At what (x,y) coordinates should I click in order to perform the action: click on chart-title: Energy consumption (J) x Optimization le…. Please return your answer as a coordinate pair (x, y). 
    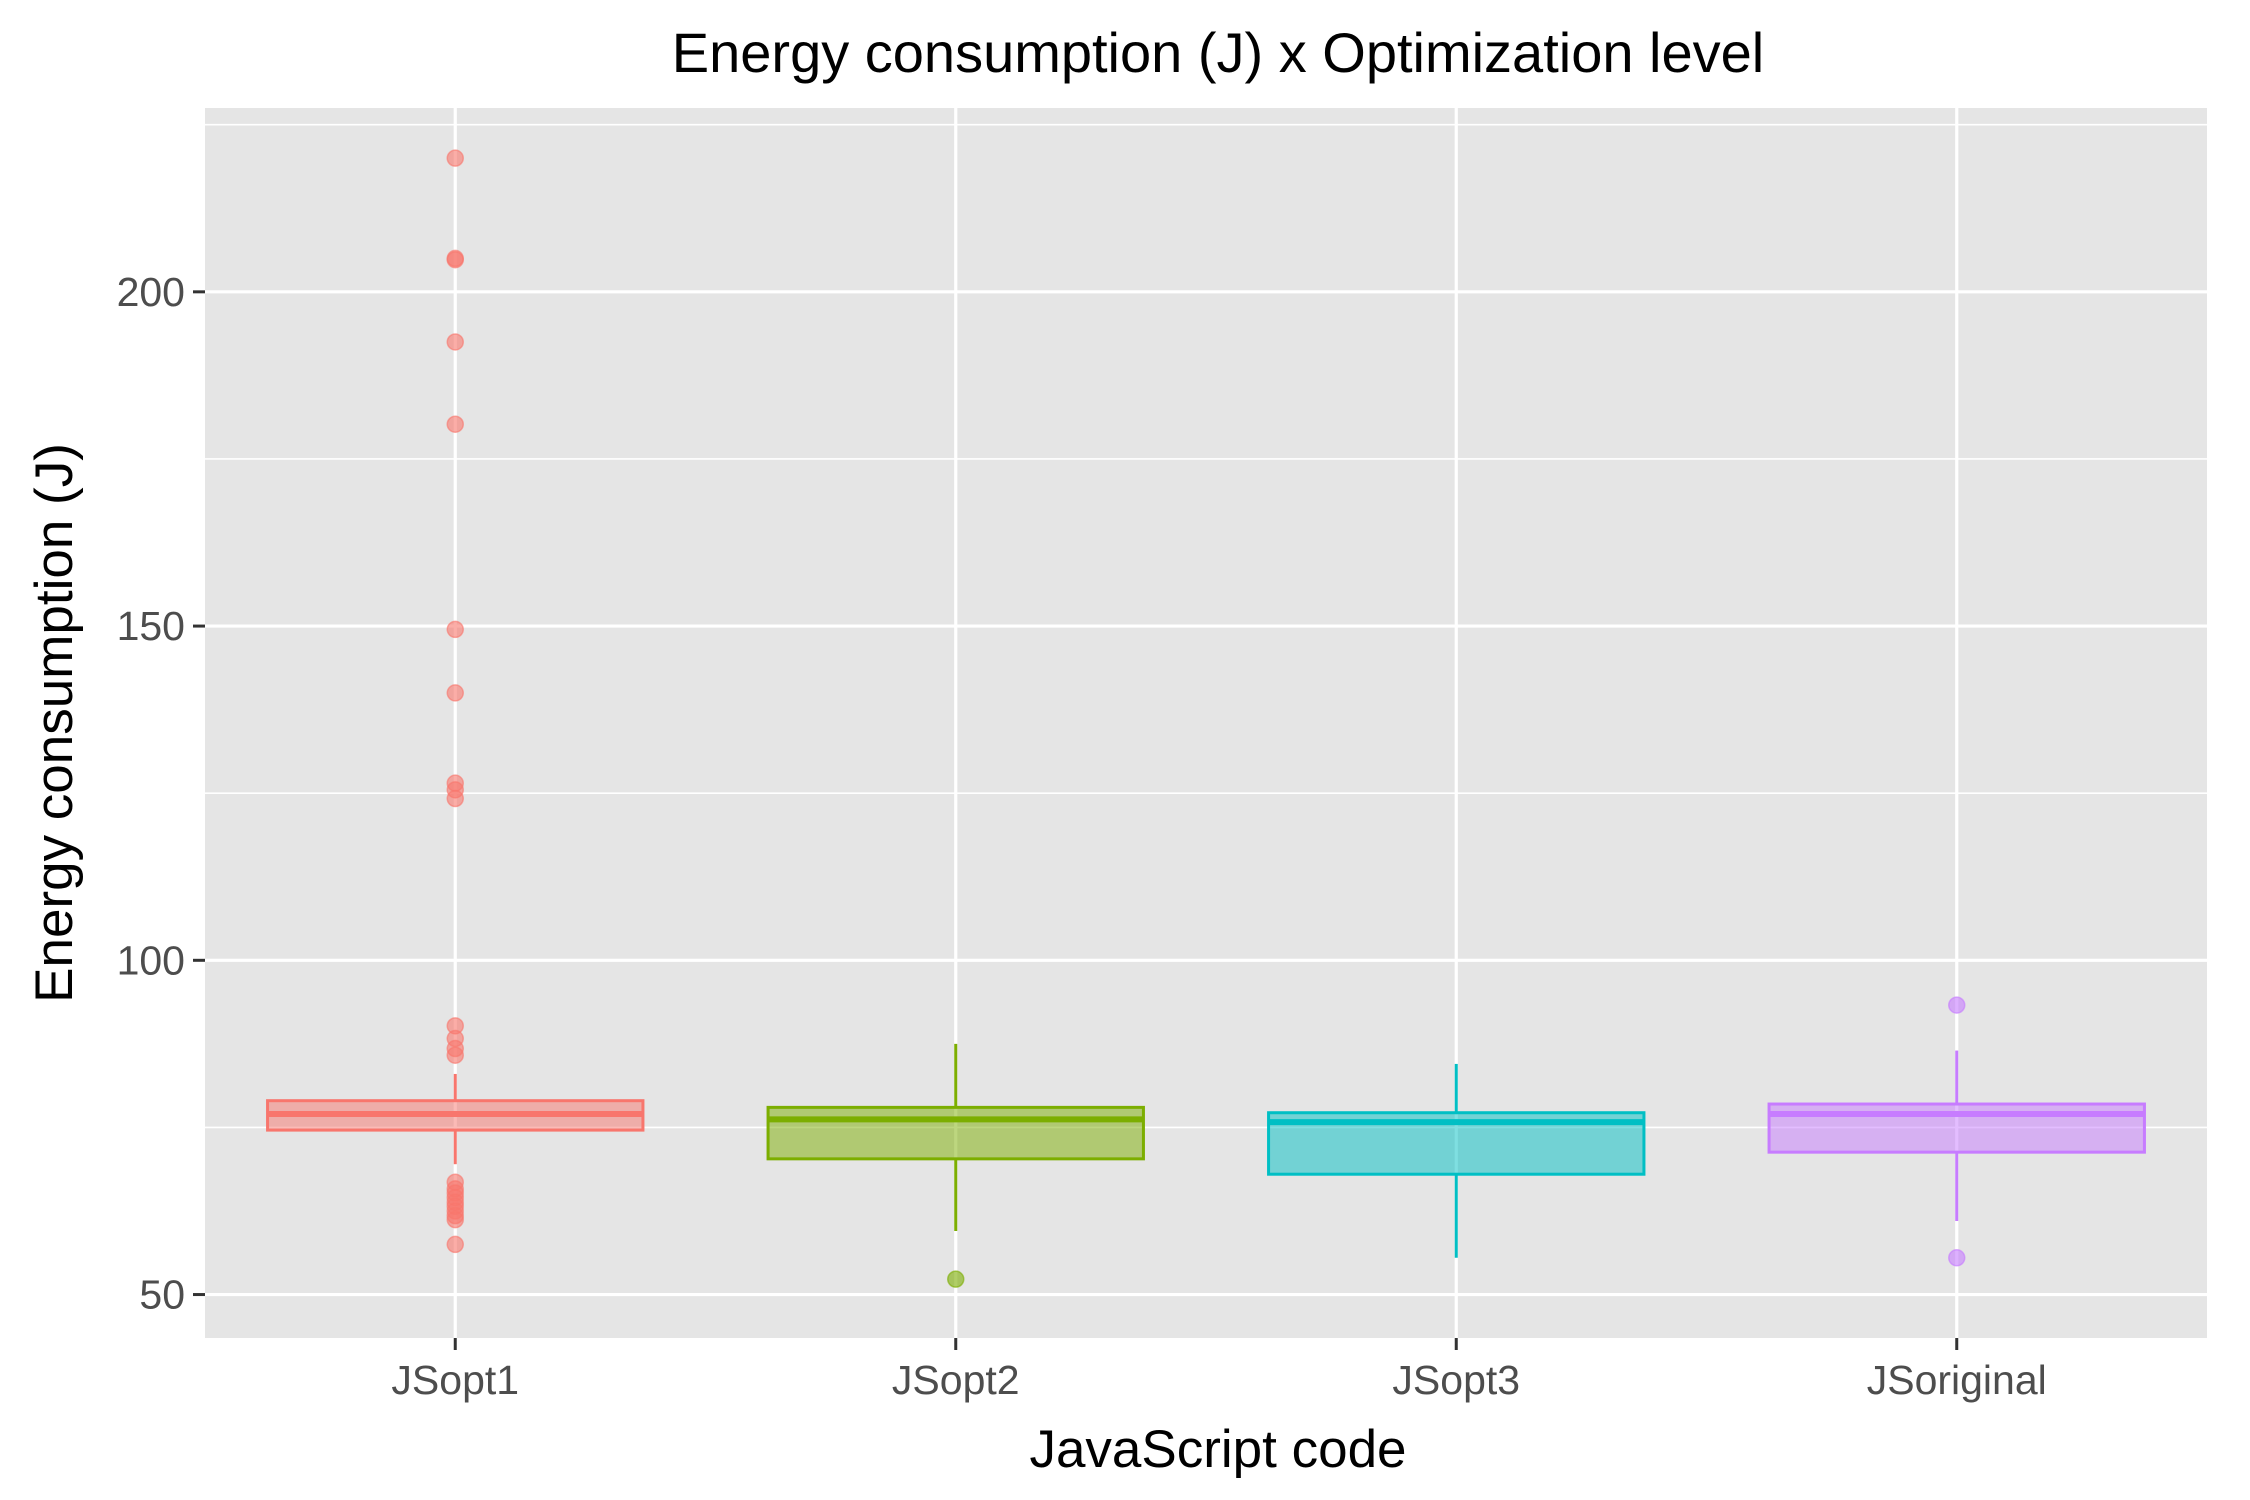
    Looking at the image, I should click on (1218, 52).